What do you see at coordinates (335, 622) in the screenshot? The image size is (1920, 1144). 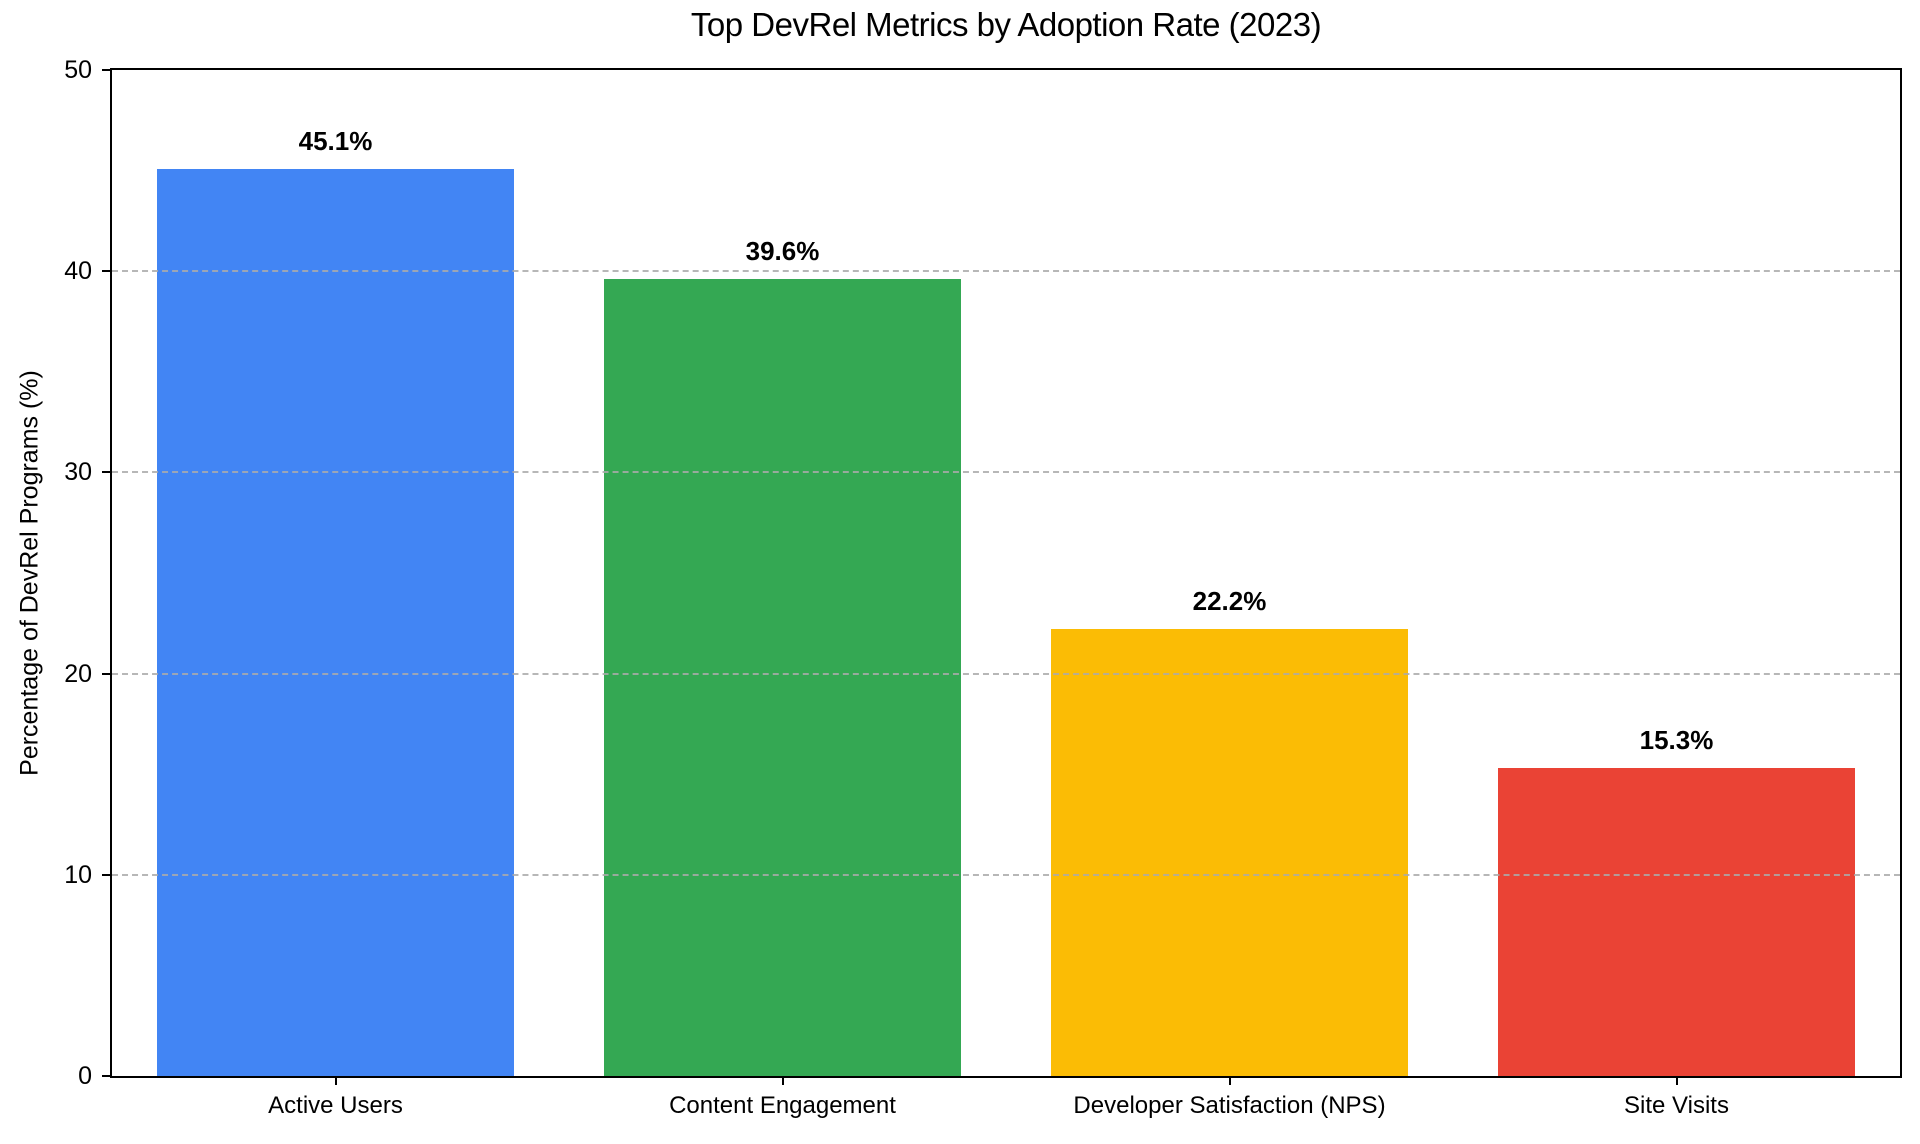 I see `bar-active-users` at bounding box center [335, 622].